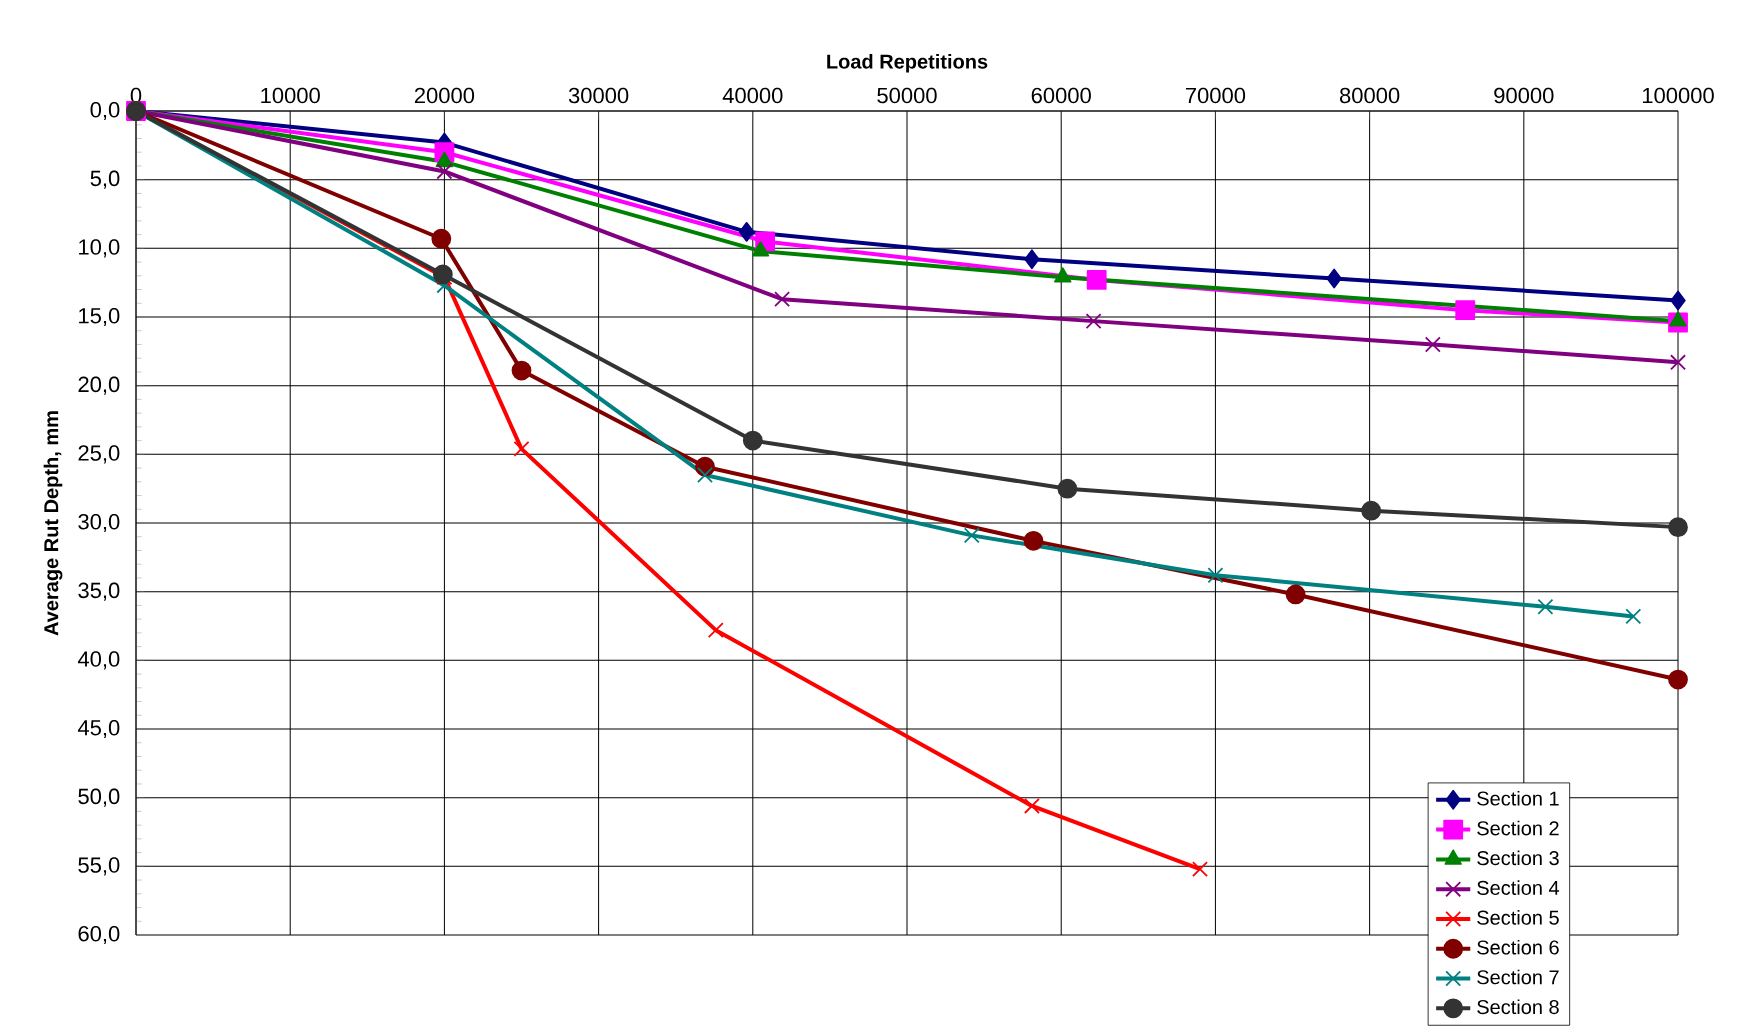  What do you see at coordinates (907, 95) in the screenshot?
I see `x-tick-label: 50000` at bounding box center [907, 95].